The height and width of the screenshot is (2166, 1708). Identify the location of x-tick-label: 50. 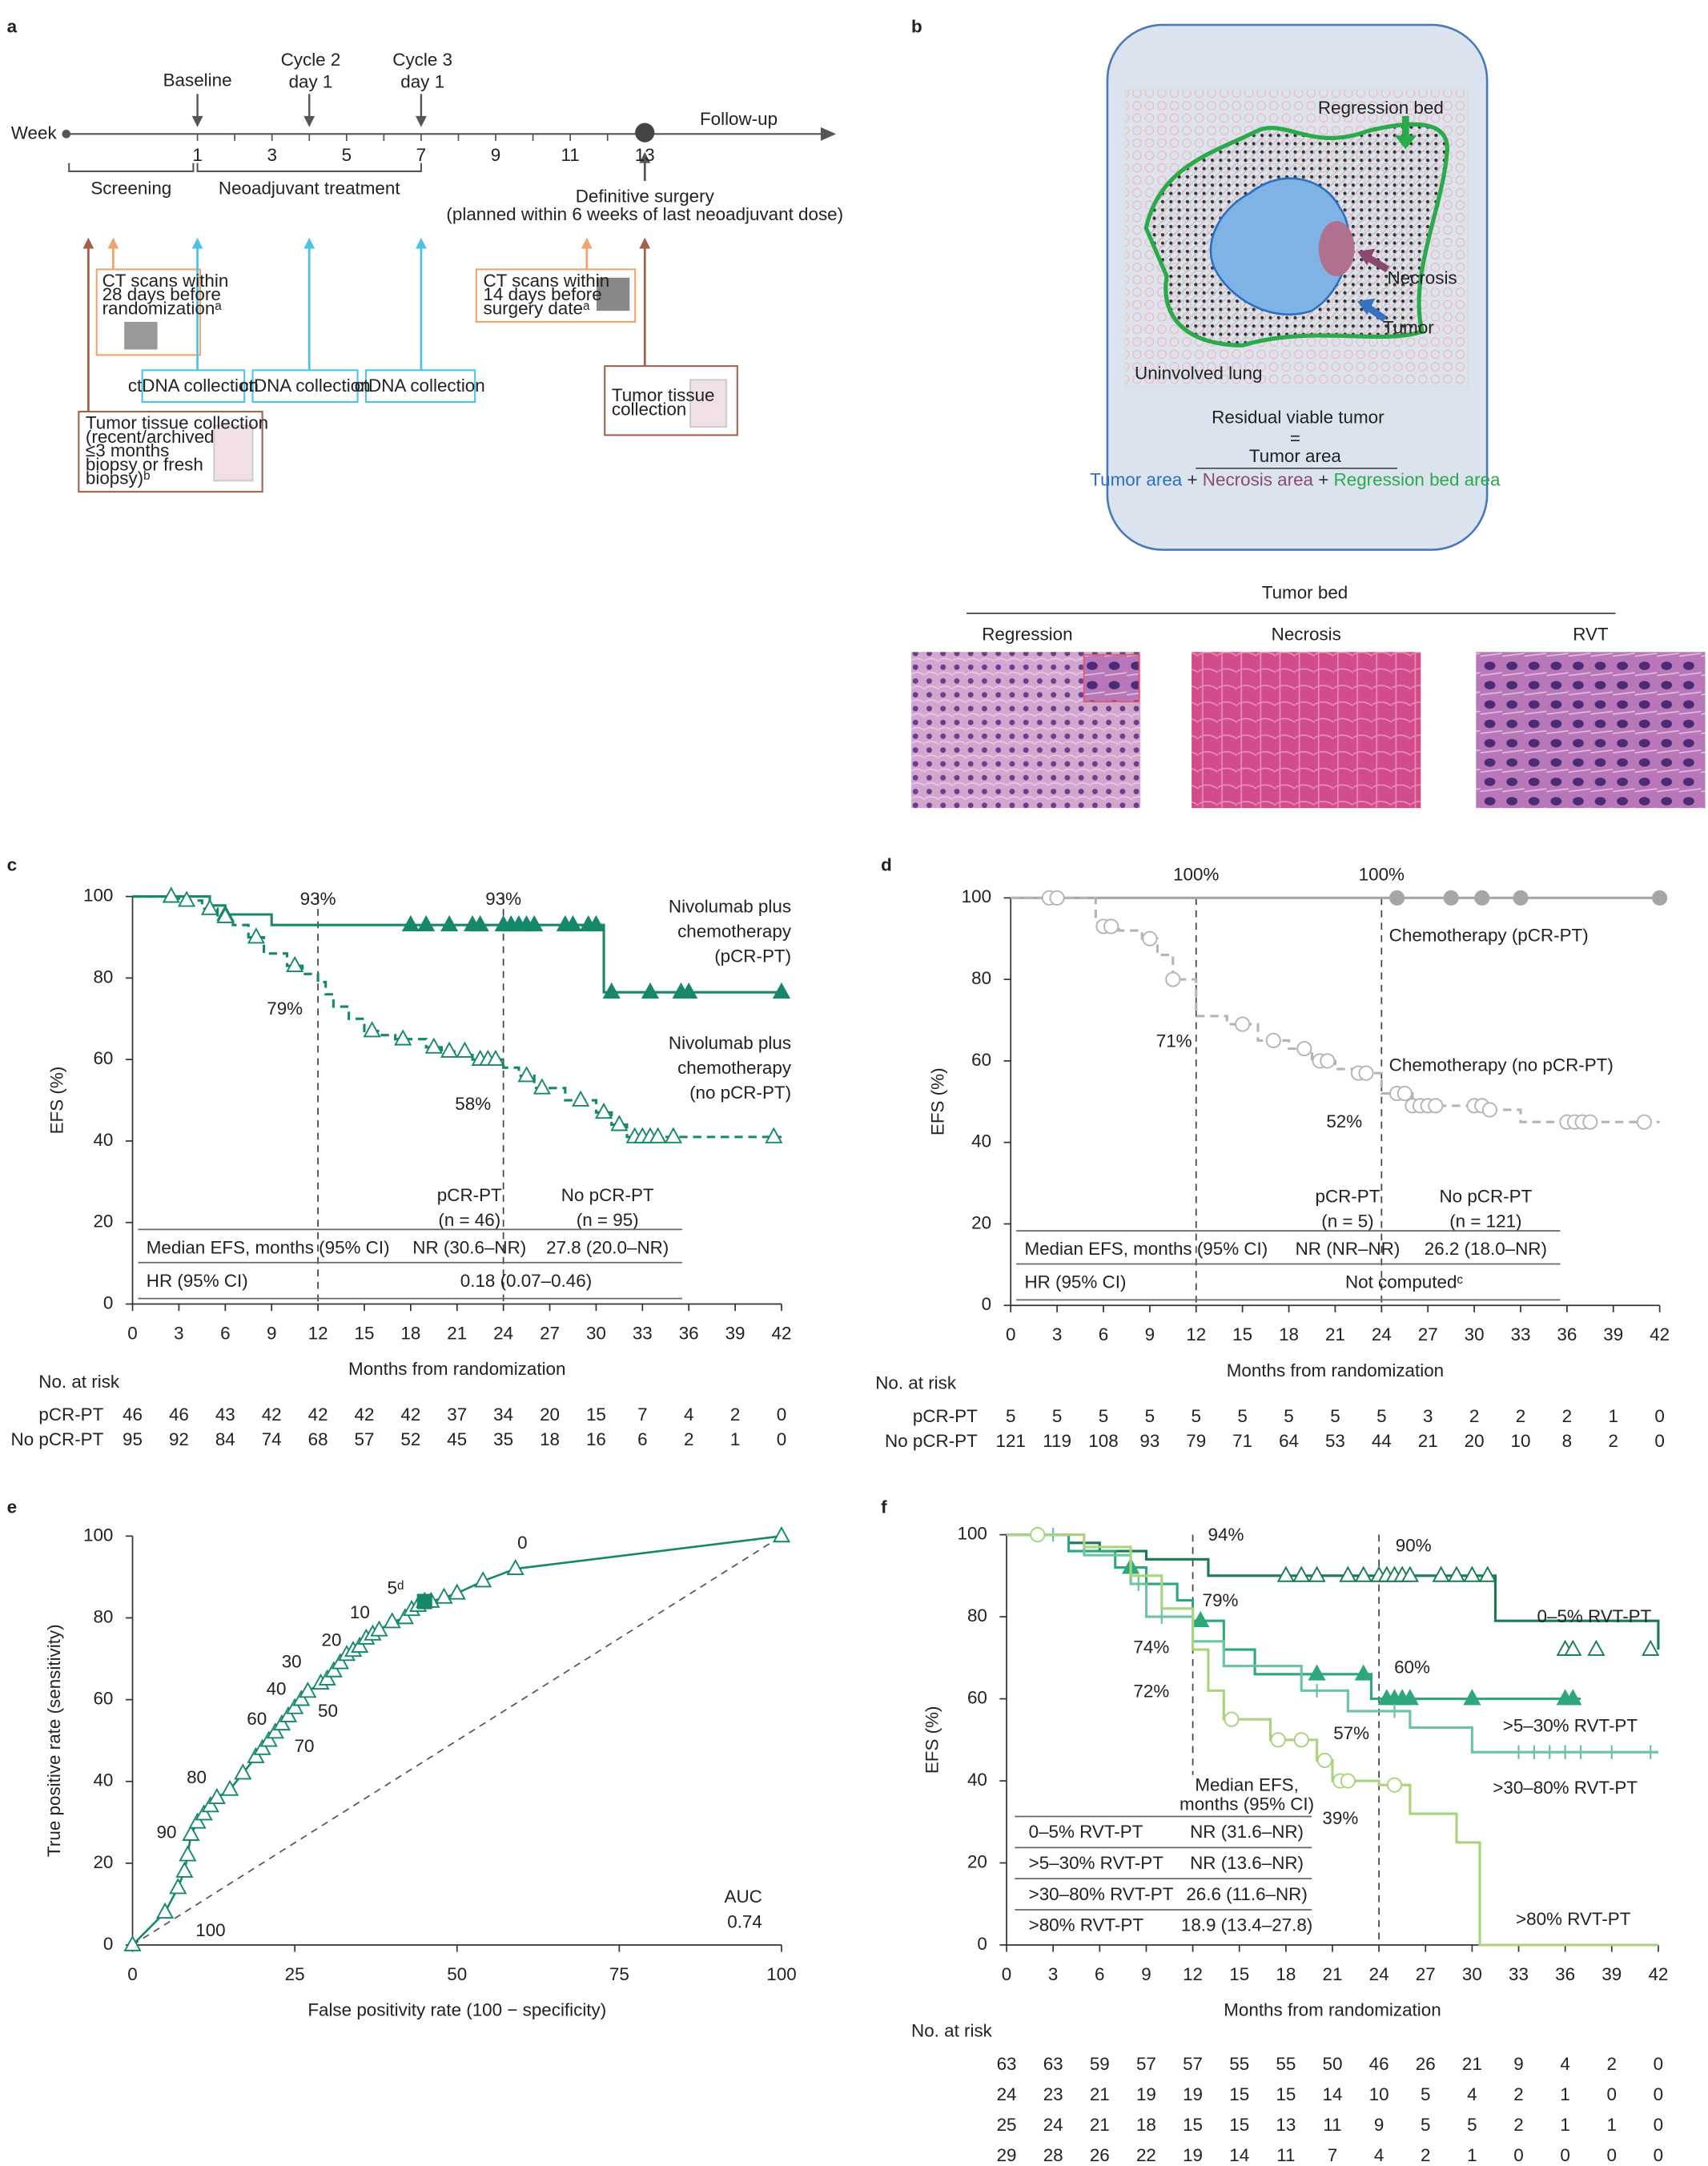
(457, 1974).